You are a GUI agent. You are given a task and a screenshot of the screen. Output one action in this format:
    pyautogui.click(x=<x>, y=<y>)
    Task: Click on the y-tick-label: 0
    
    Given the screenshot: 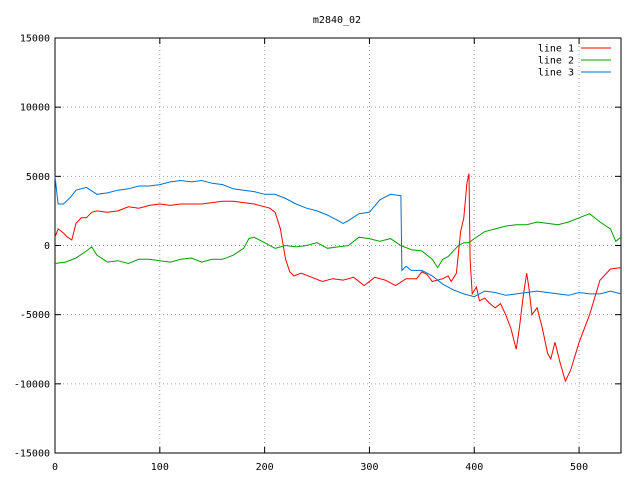 What is the action you would take?
    pyautogui.click(x=47, y=246)
    